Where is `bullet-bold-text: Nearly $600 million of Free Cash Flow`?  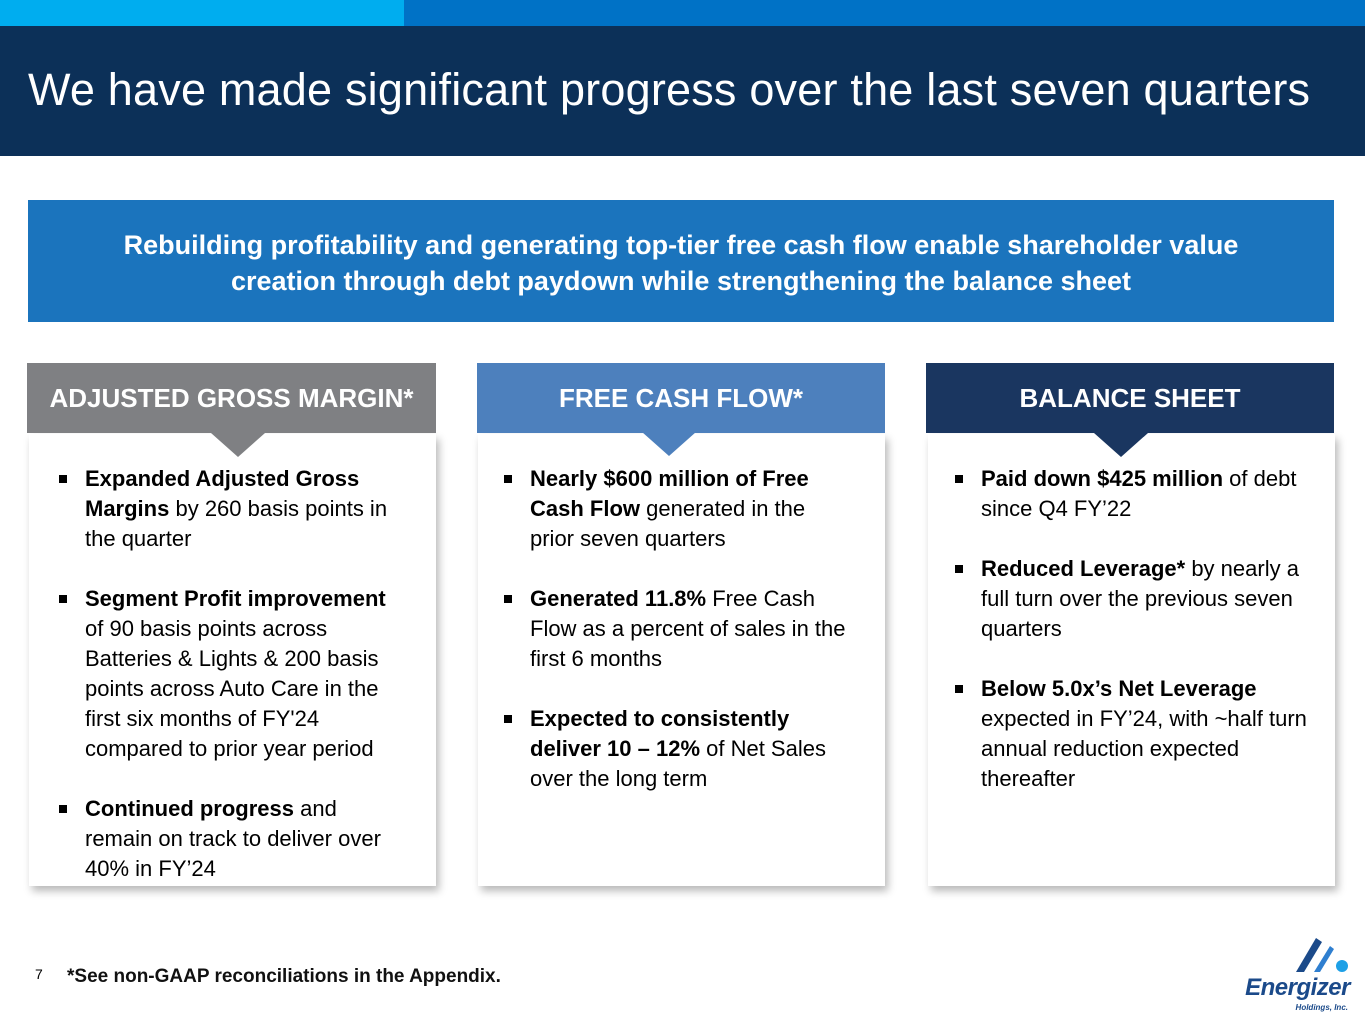
bullet-bold-text: Nearly $600 million of Free Cash Flow is located at coordinates (669, 493).